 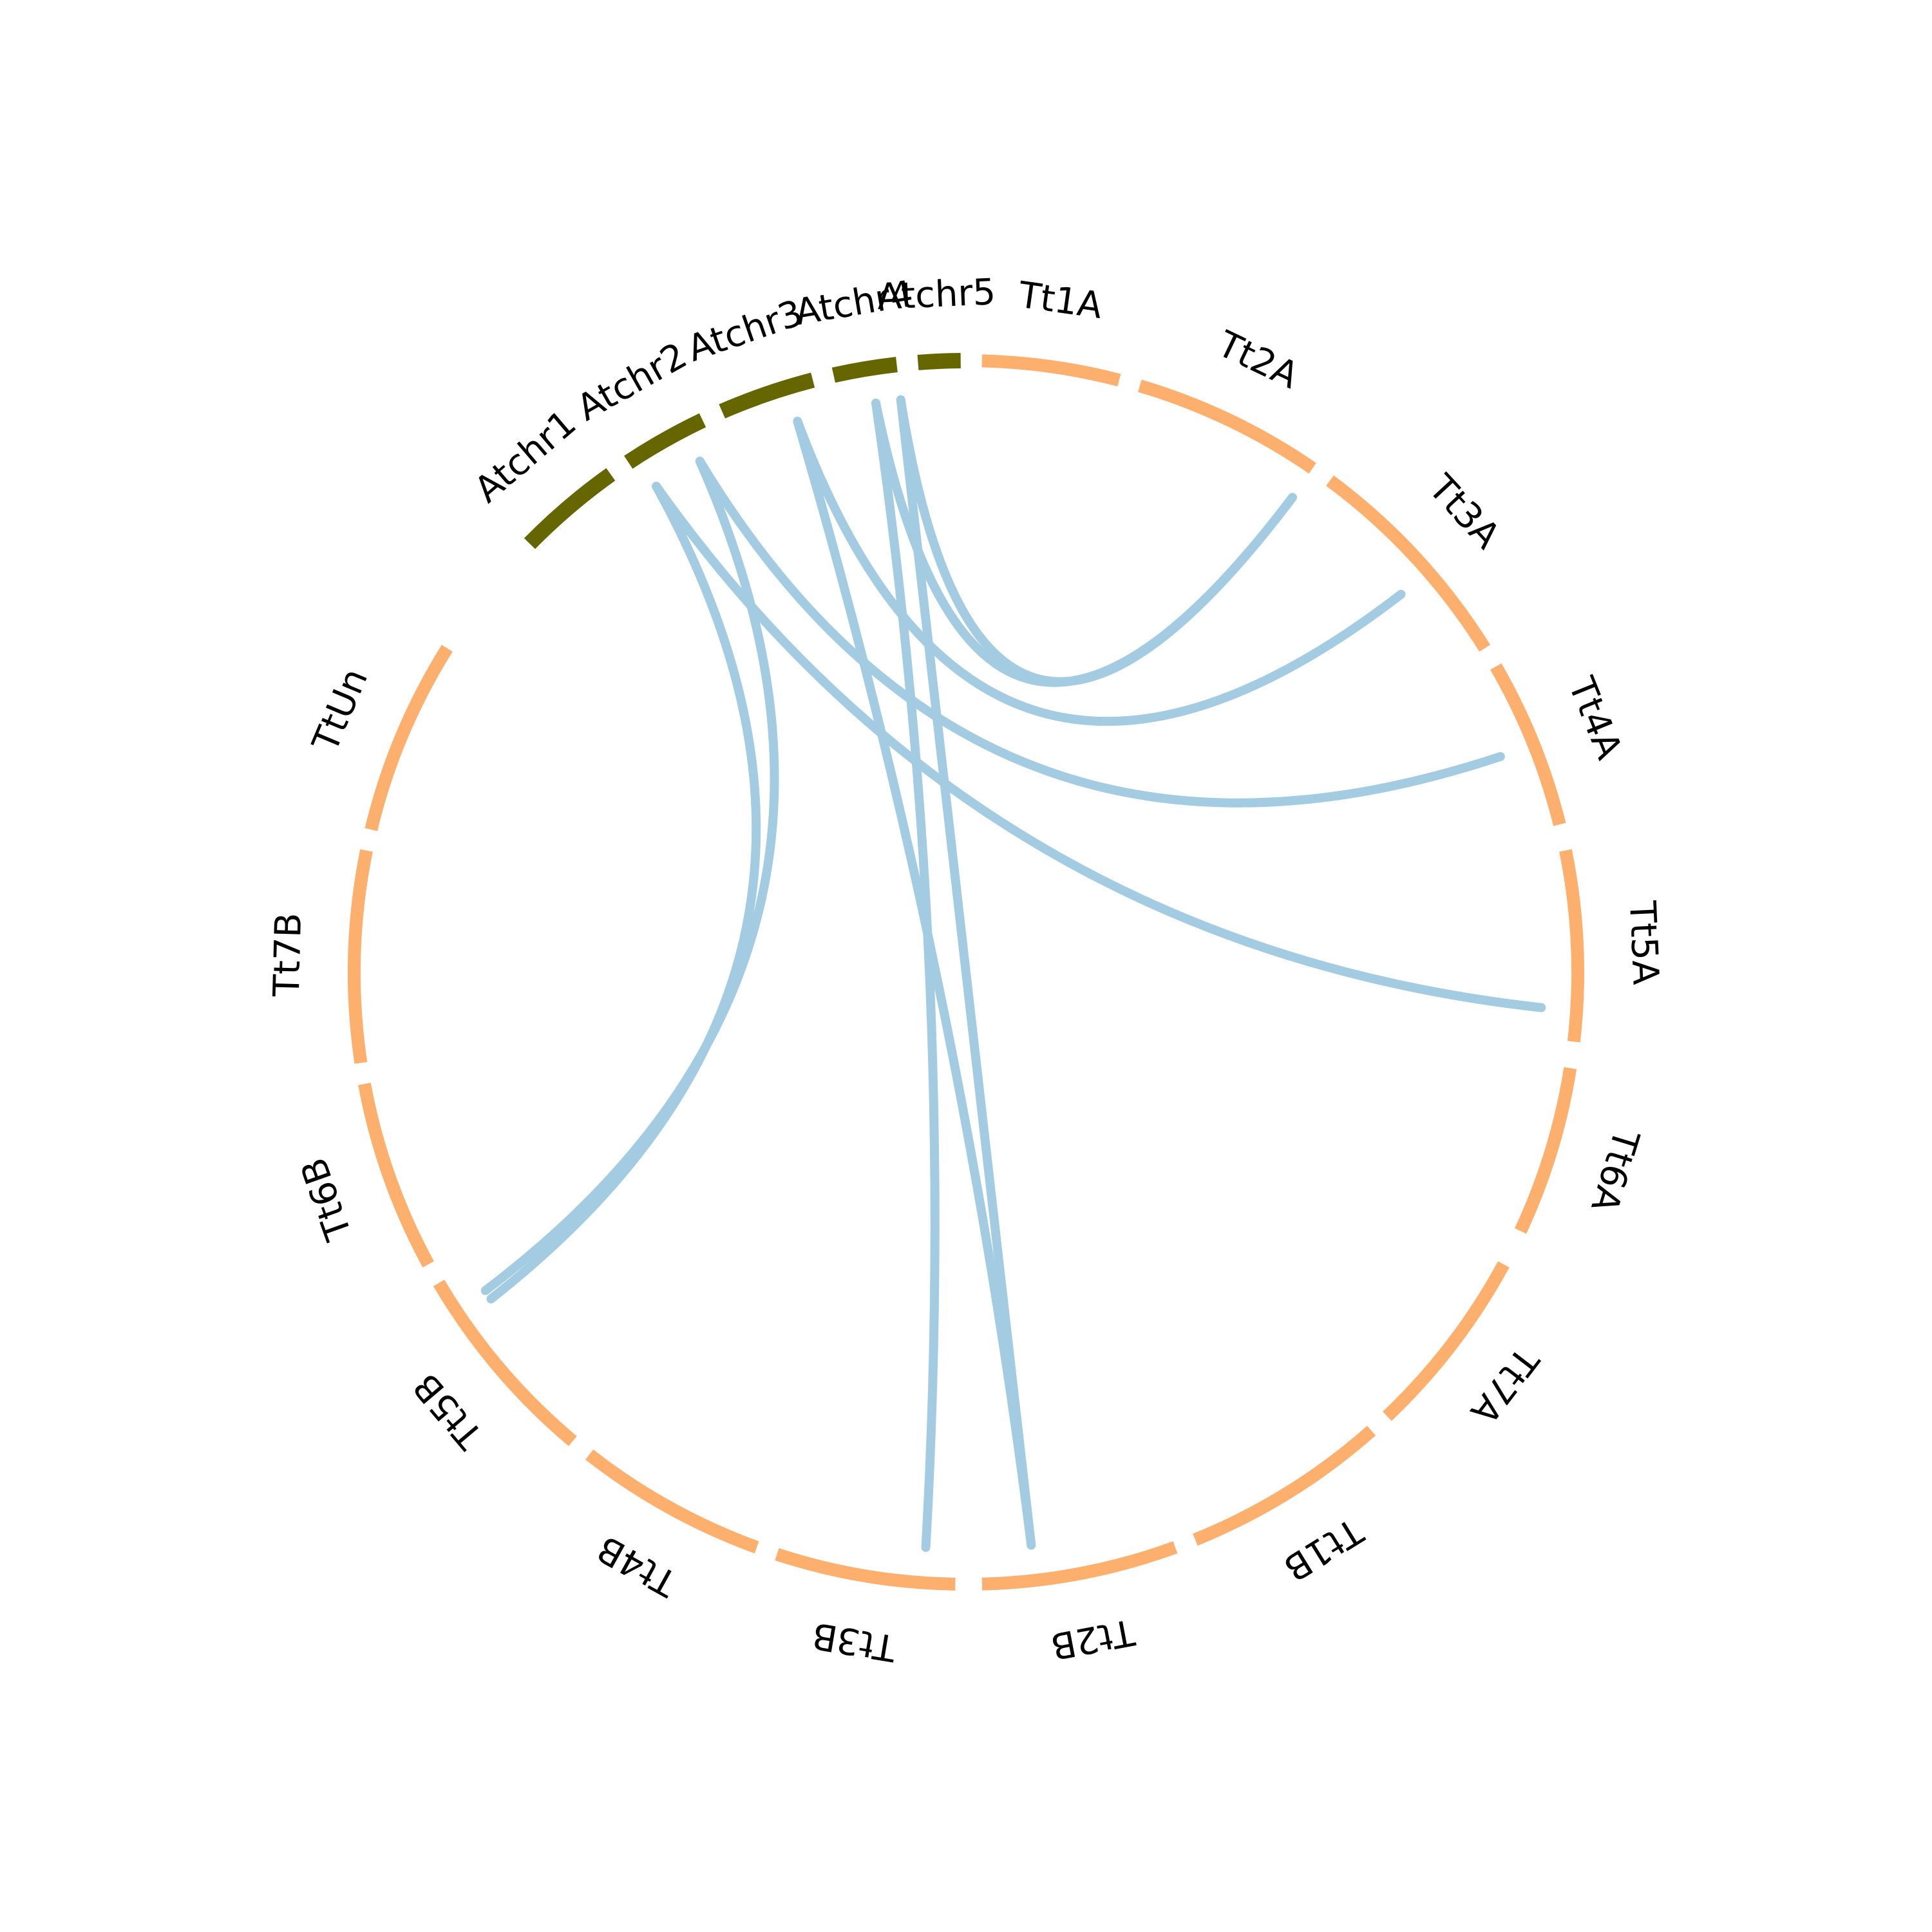 What do you see at coordinates (1614, 1170) in the screenshot?
I see `segment-label-tt6a: Tt6A` at bounding box center [1614, 1170].